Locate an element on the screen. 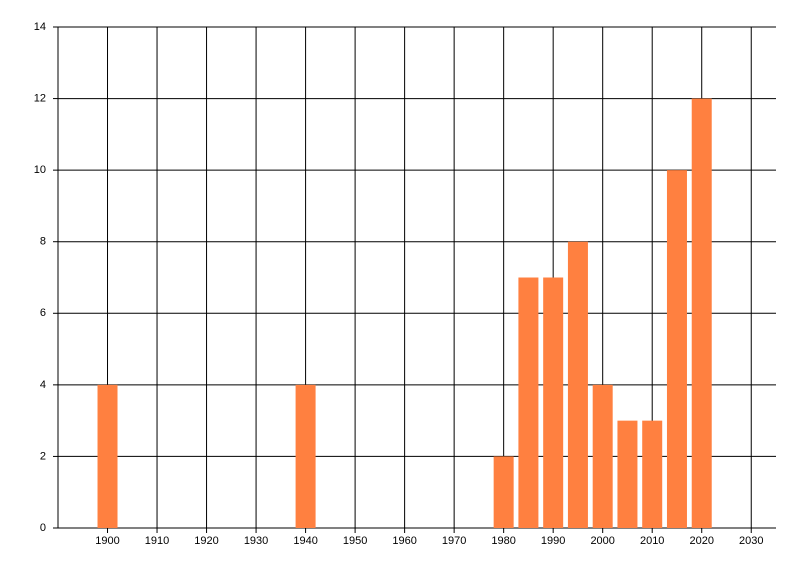 This screenshot has height=576, width=800. y-tick-label: 14 is located at coordinates (40, 27).